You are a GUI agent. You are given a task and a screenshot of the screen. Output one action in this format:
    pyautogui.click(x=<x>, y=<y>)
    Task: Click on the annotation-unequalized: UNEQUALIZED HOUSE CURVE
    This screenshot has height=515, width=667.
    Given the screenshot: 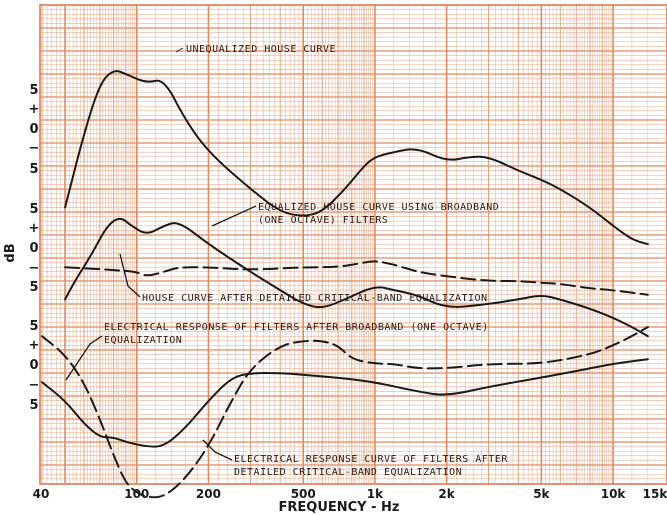 What is the action you would take?
    pyautogui.click(x=261, y=49)
    